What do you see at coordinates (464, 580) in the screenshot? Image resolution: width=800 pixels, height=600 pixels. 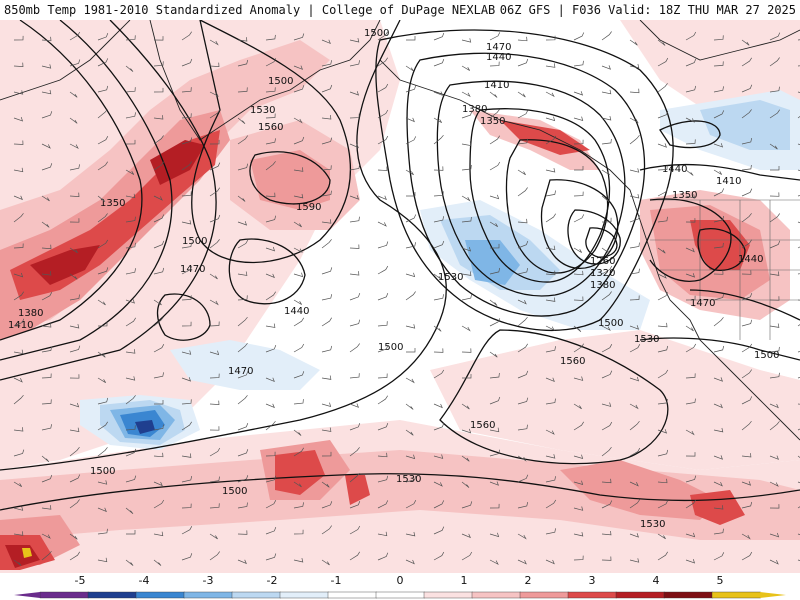 I see `colorbar-tick-label: 1` at bounding box center [464, 580].